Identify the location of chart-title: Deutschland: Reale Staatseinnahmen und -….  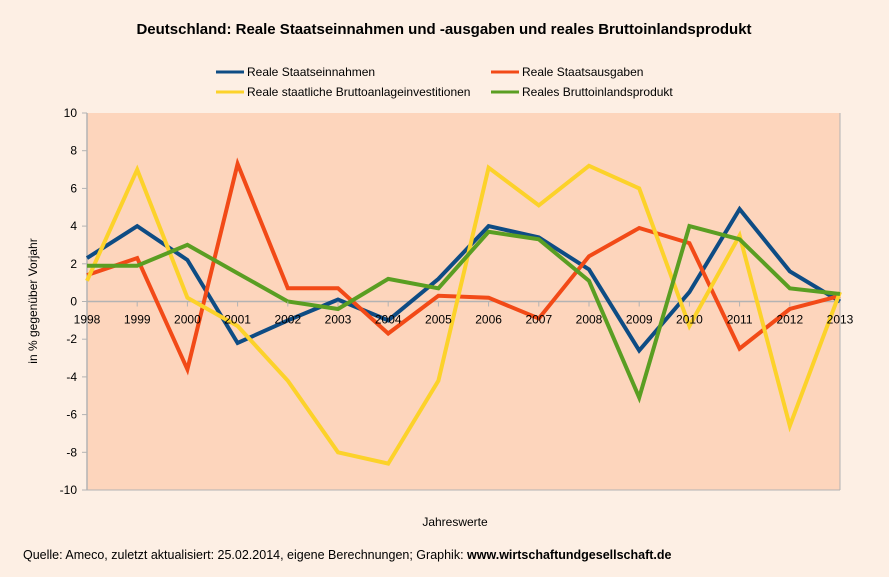
(443, 29).